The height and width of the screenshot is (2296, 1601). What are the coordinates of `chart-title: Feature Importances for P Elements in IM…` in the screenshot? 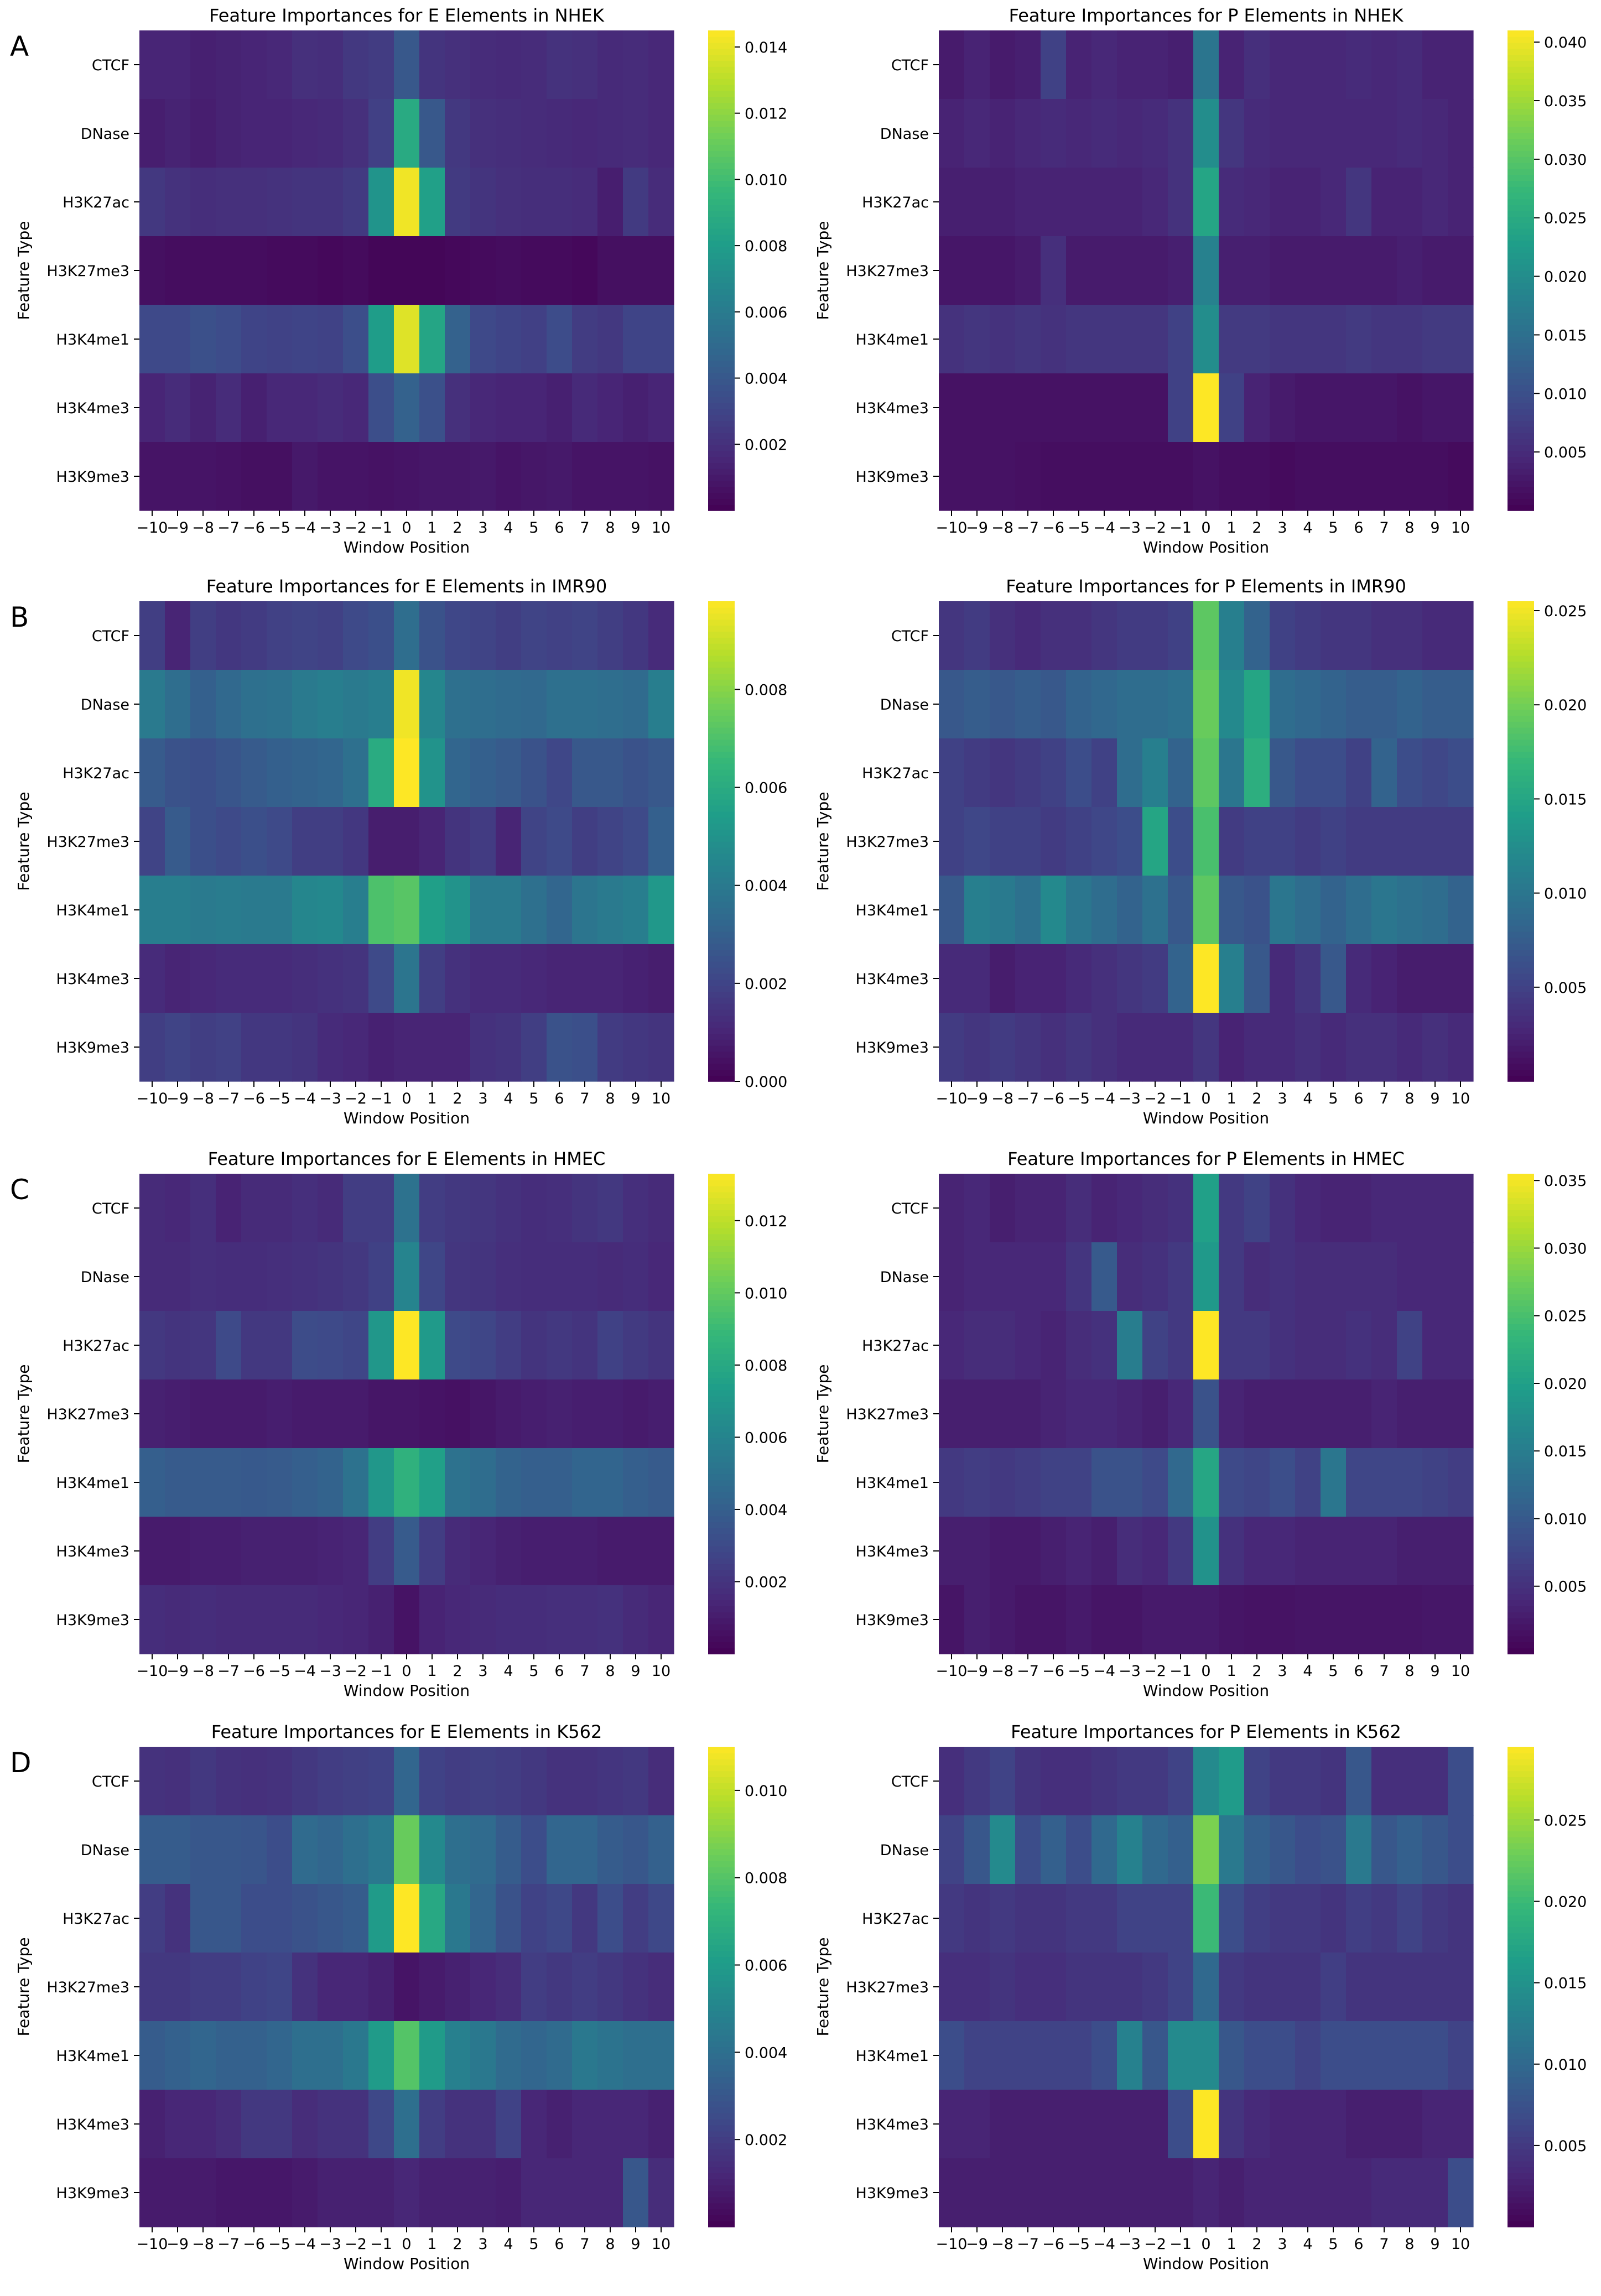 It's located at (1206, 586).